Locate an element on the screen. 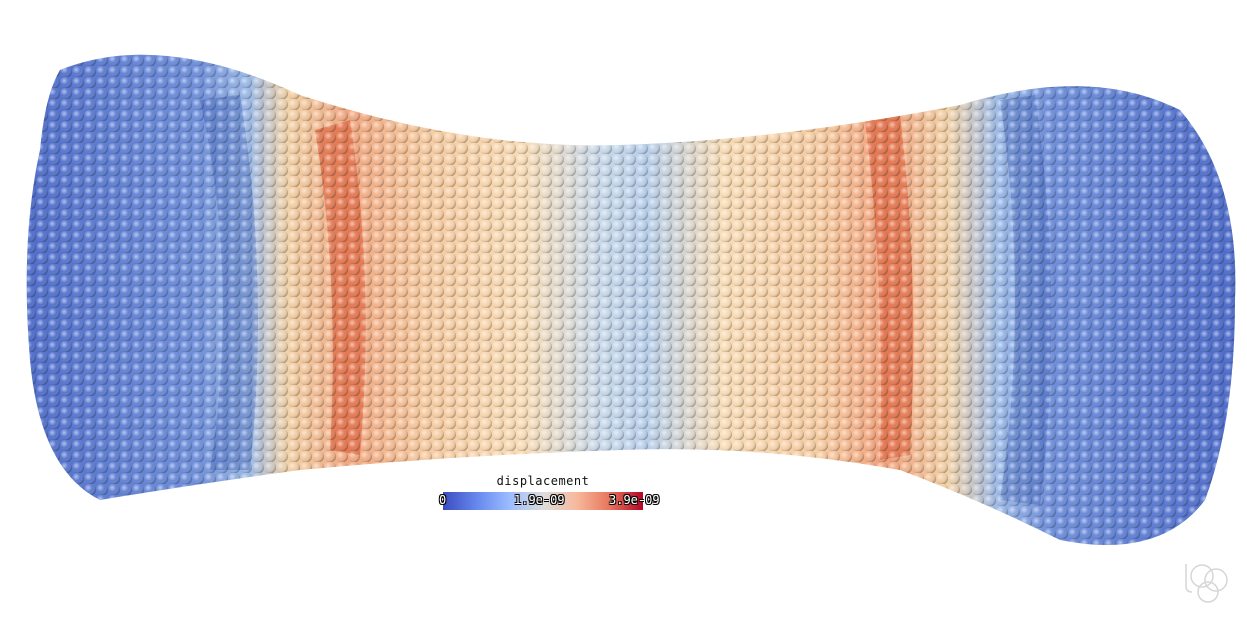 This screenshot has width=1247, height=621. color-legend: displacement 0 1.9e-09 3.9e-09 is located at coordinates (549, 494).